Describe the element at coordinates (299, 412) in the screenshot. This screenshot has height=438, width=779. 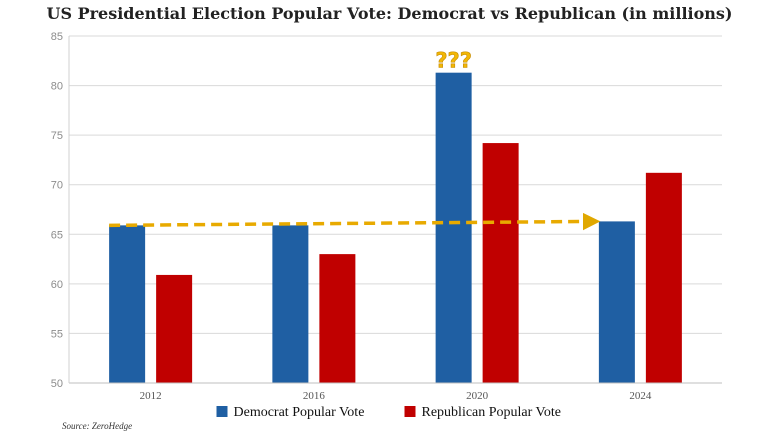
I see `legend-label: Democrat Popular Vote` at that location.